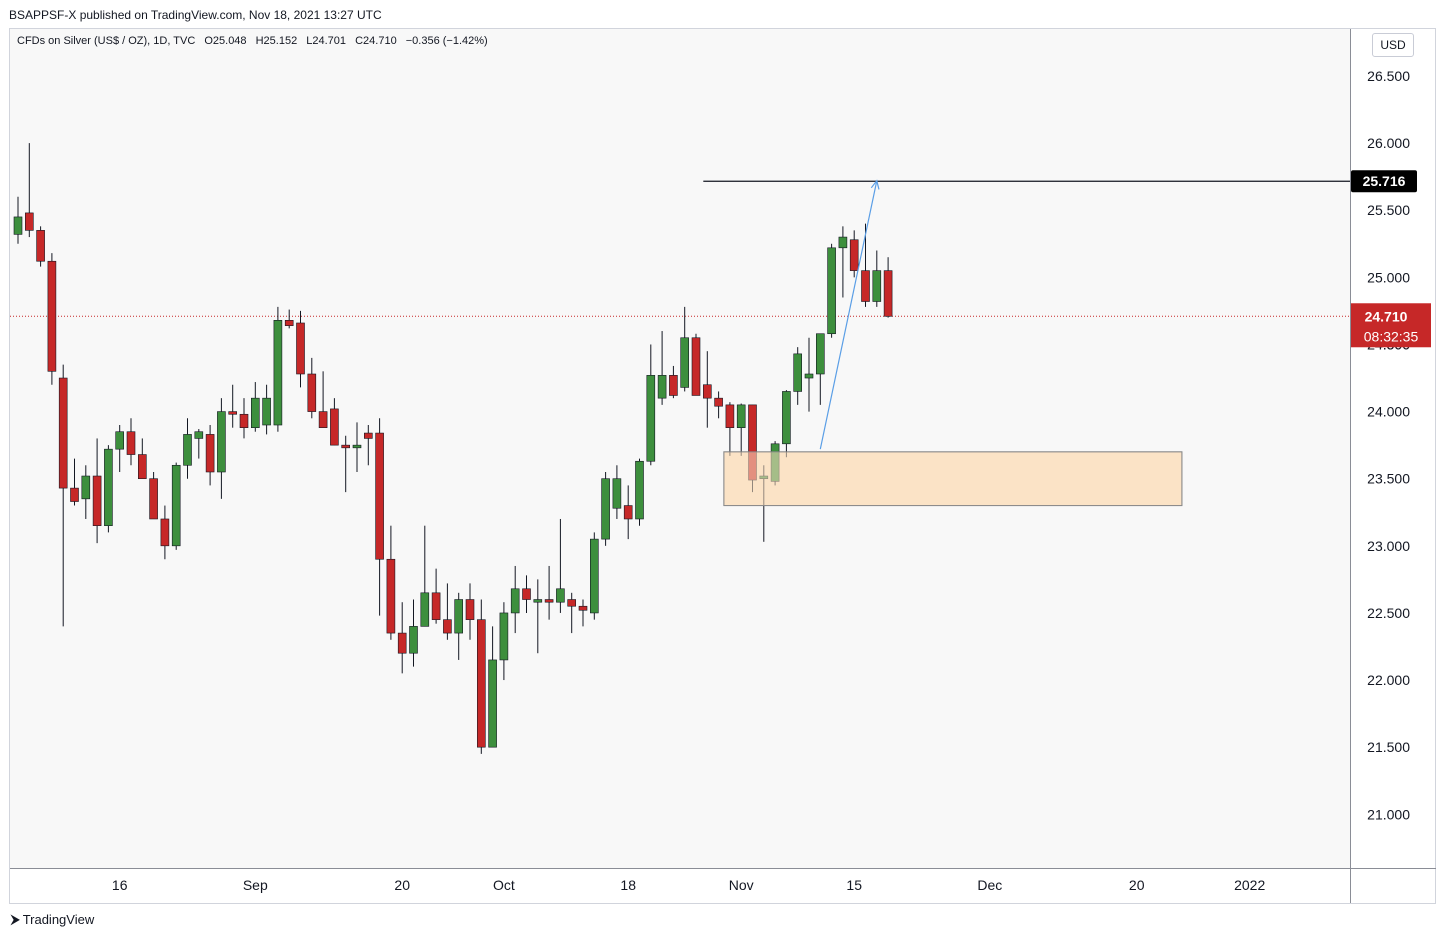  I want to click on time-tick-label: Sep, so click(255, 885).